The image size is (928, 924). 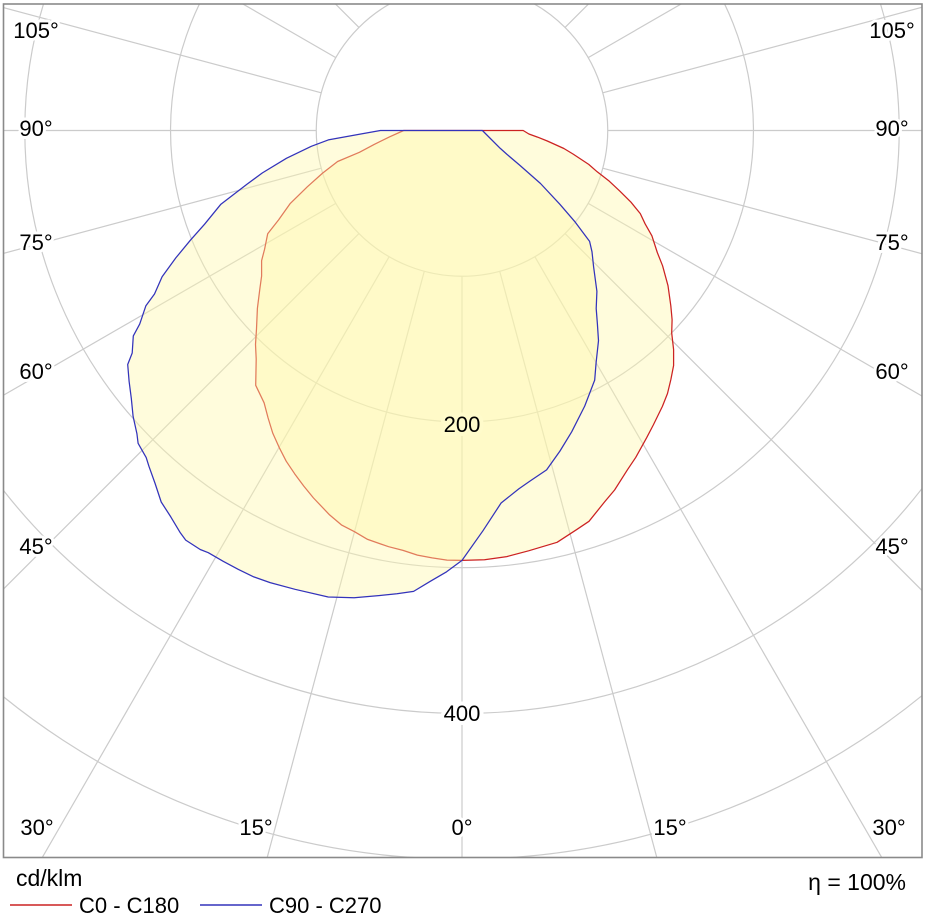 I want to click on efficiency-label: η = 100%, so click(x=857, y=882).